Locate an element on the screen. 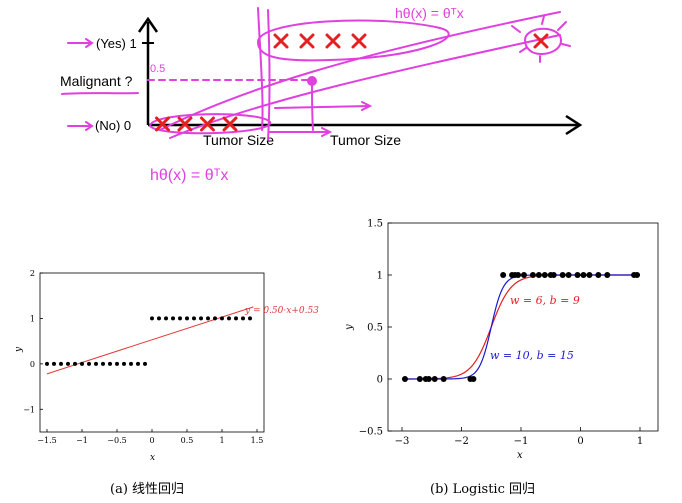 This screenshot has height=503, width=682. linear-xtick-label: 1.5 is located at coordinates (257, 440).